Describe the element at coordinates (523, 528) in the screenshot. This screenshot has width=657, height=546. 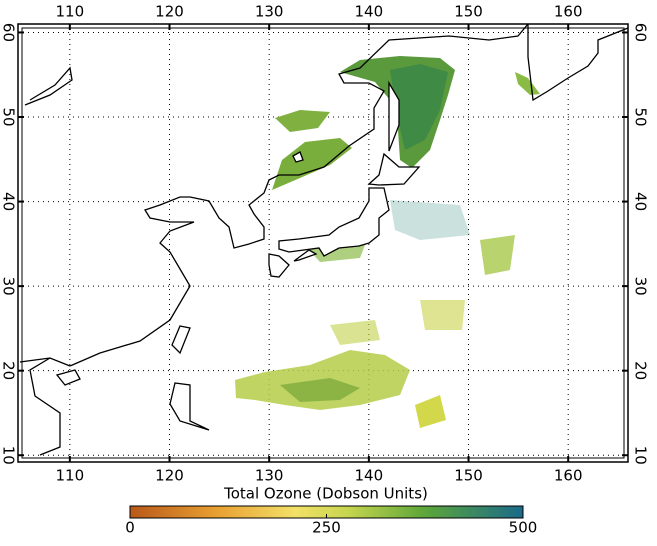
I see `colorbar-tick-label: 500` at that location.